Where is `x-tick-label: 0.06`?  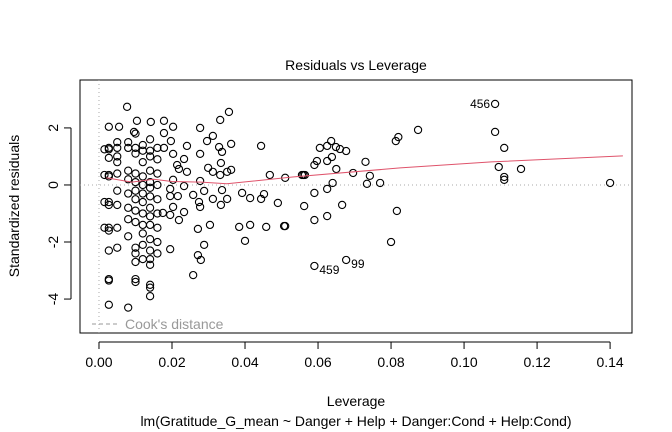
x-tick-label: 0.06 is located at coordinates (317, 362).